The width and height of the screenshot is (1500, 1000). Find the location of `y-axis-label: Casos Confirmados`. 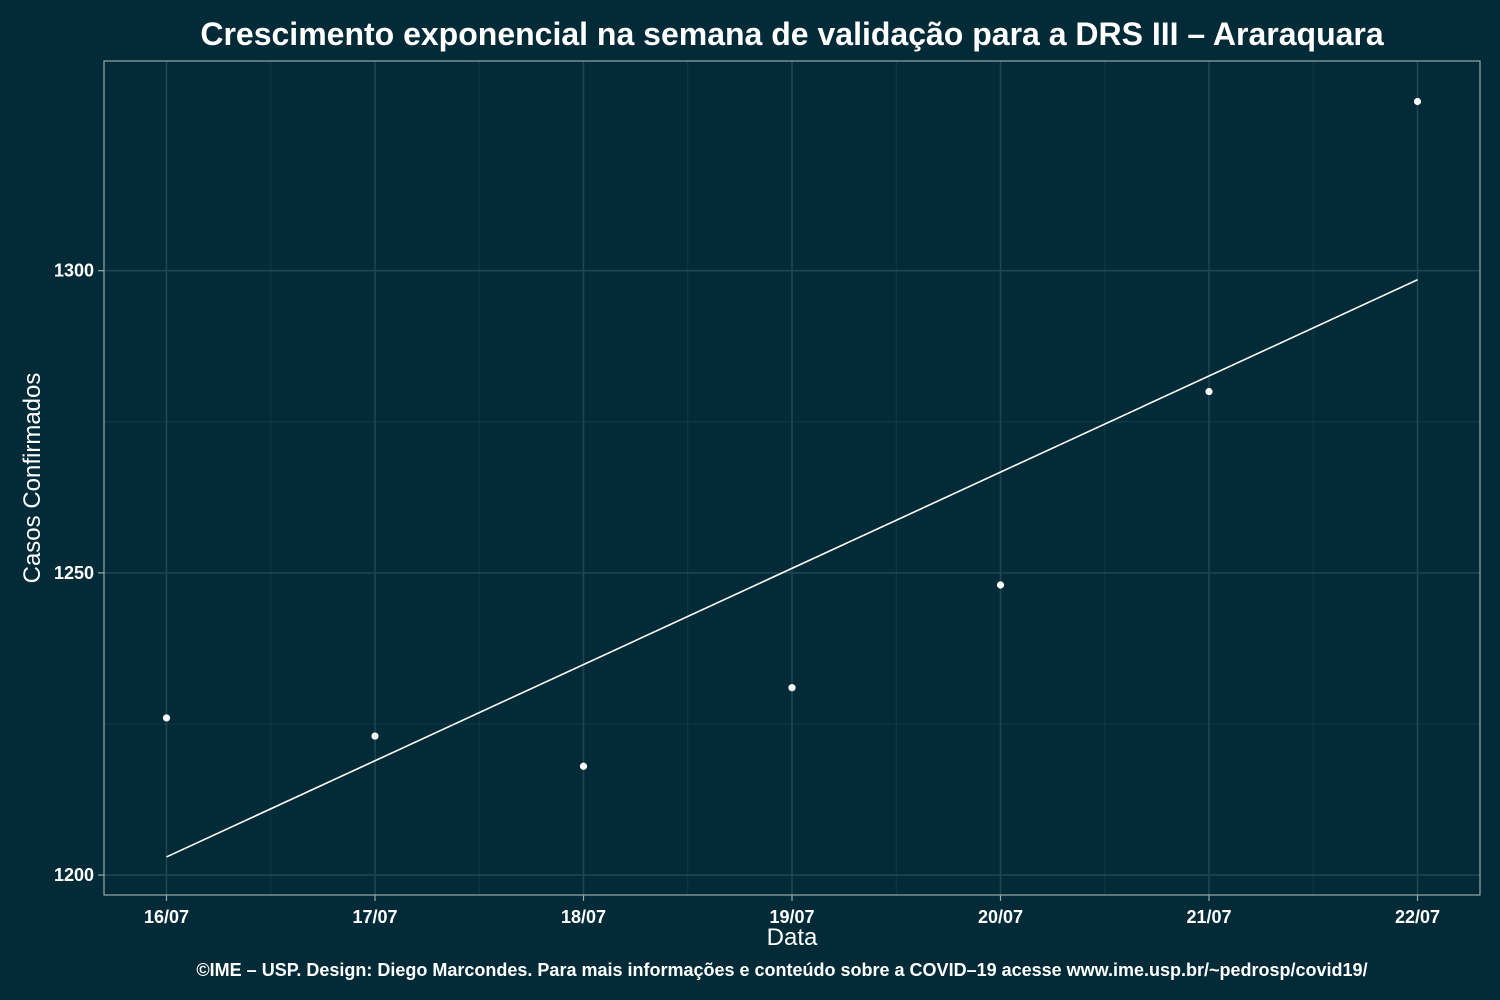

y-axis-label: Casos Confirmados is located at coordinates (32, 478).